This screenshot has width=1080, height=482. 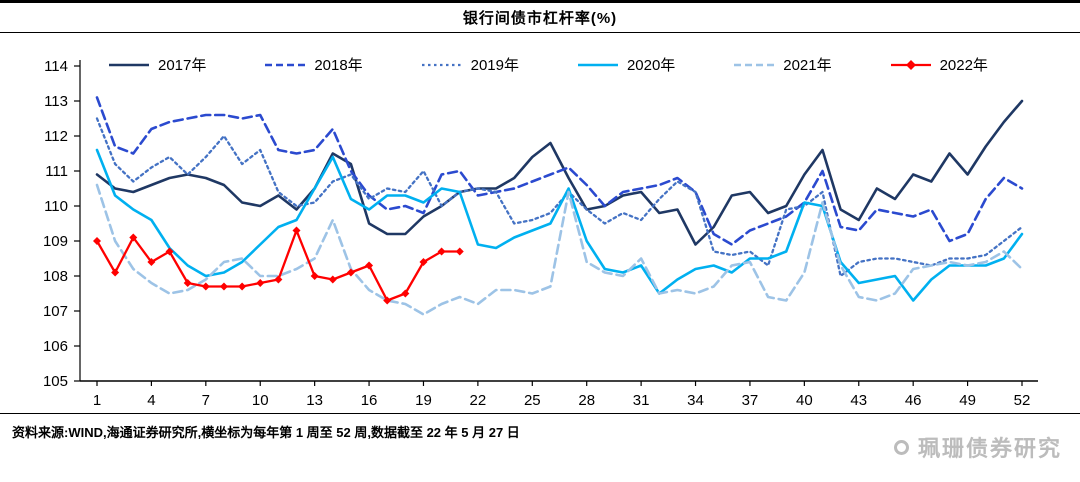 I want to click on x-tick-label: 28, so click(x=586, y=400).